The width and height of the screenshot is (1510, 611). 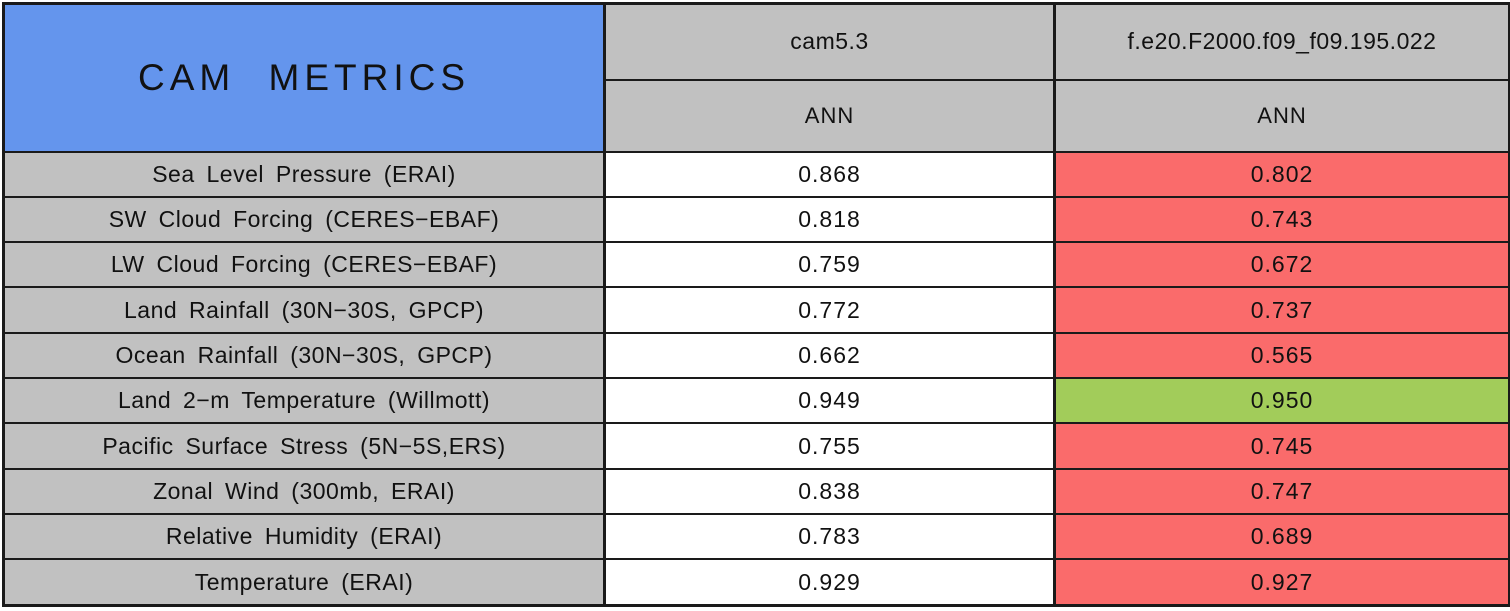 I want to click on metric-label: SW Cloud Forcing (CERES−EBAF), so click(x=304, y=219).